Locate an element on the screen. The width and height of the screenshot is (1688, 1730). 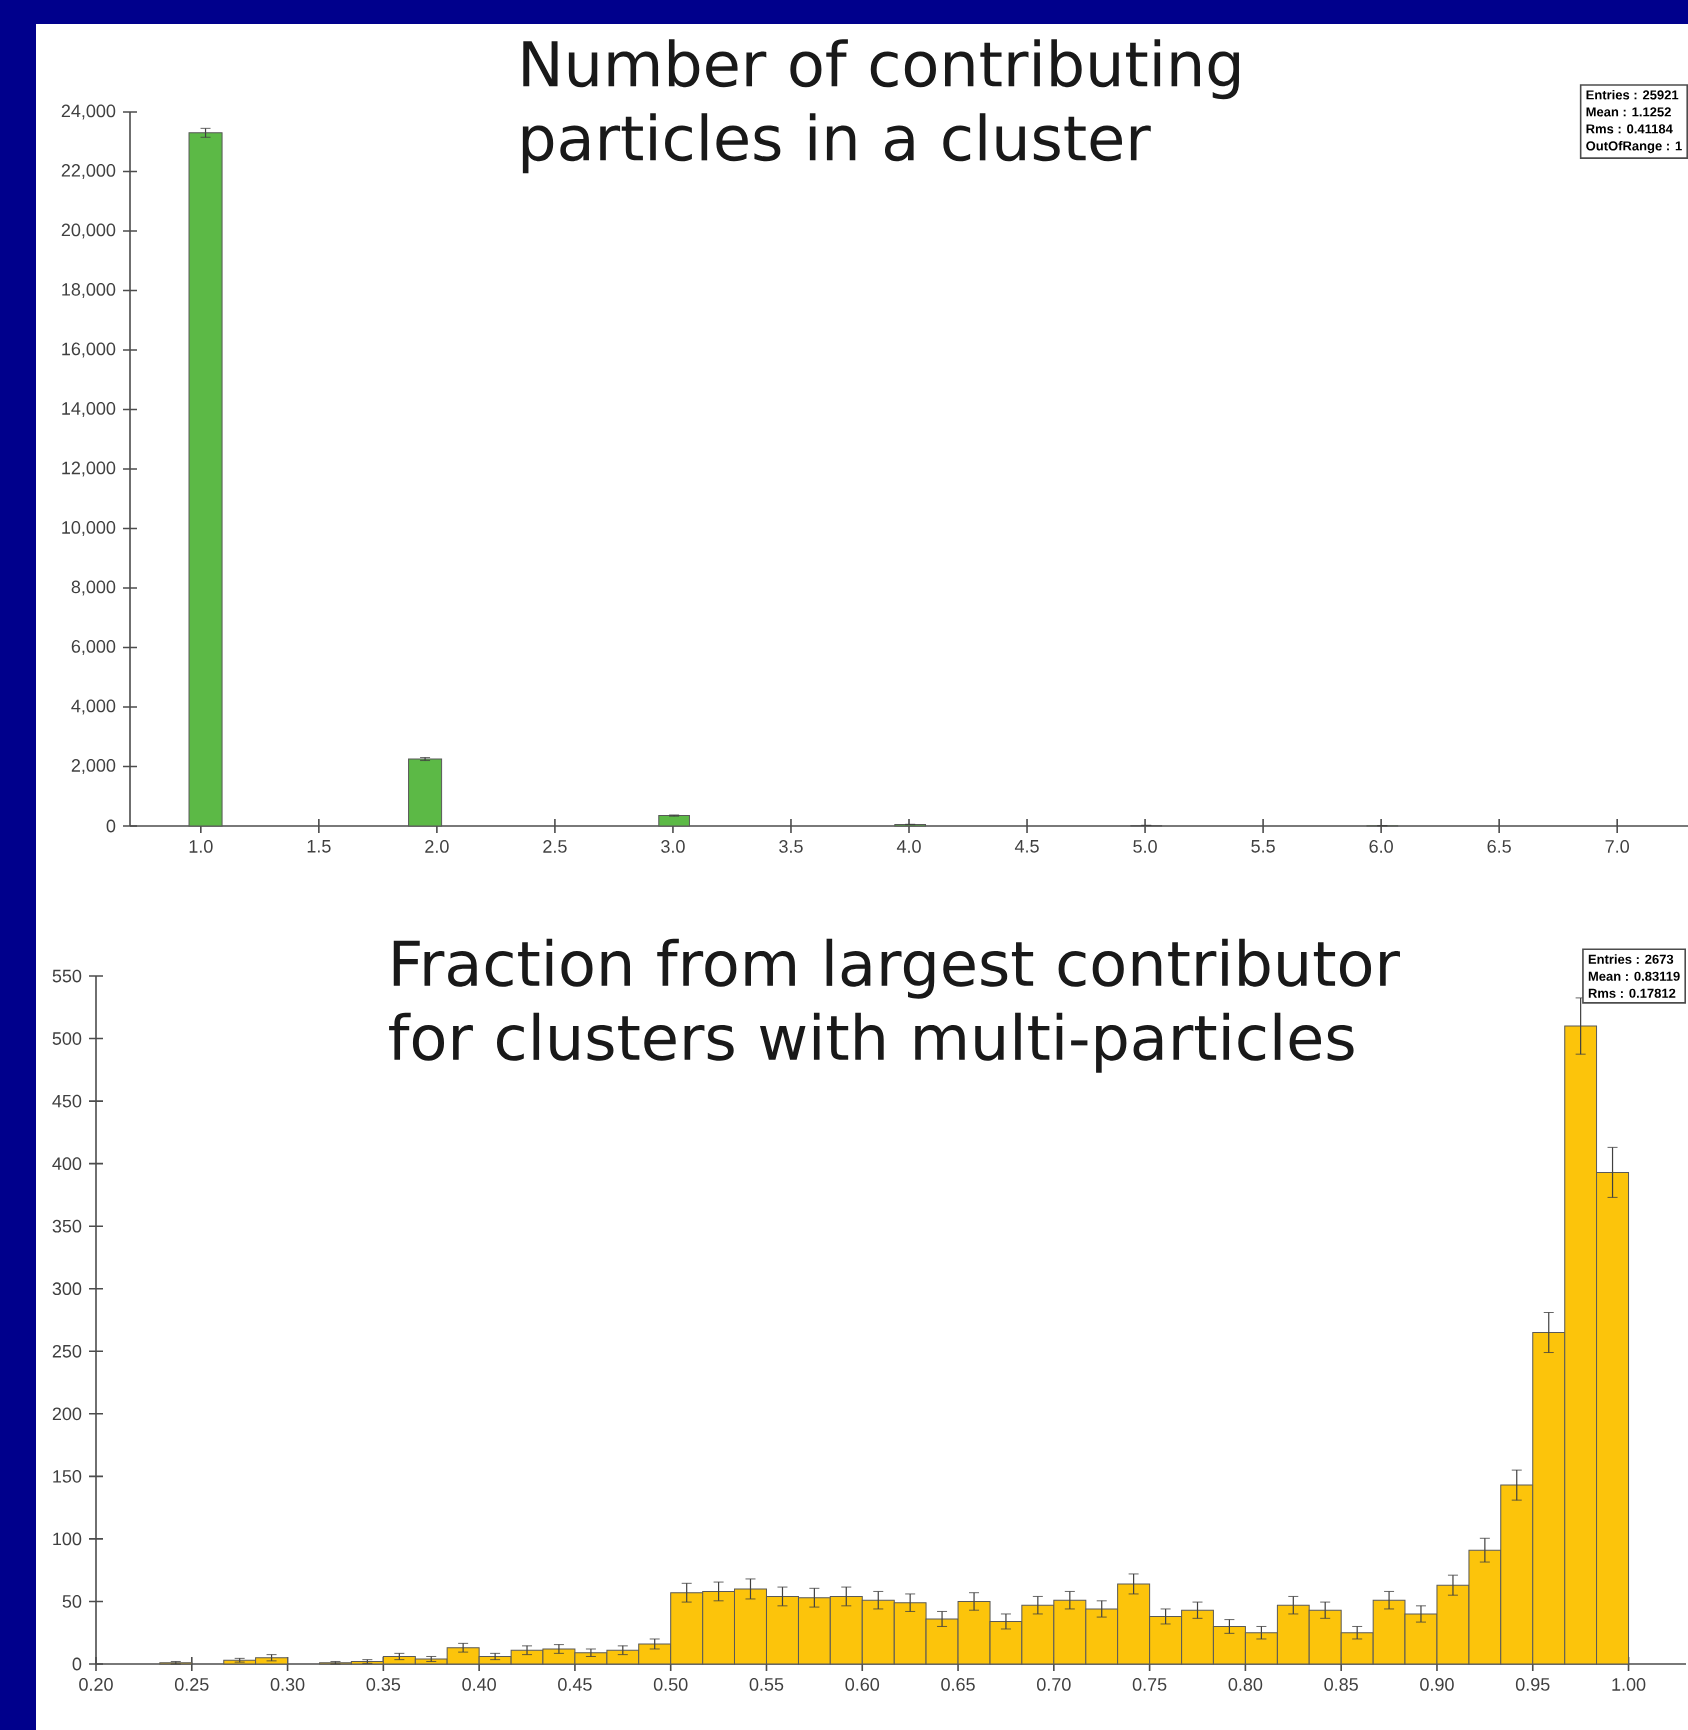
x-tick-label: 1.5 is located at coordinates (319, 846).